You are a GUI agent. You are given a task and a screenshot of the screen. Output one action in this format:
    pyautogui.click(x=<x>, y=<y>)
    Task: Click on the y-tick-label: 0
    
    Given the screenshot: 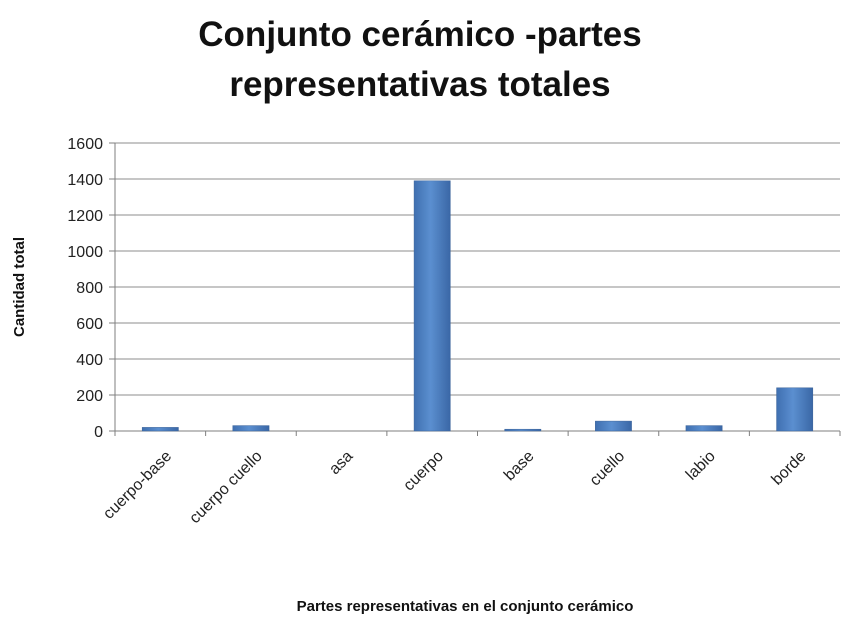 What is the action you would take?
    pyautogui.click(x=98, y=432)
    